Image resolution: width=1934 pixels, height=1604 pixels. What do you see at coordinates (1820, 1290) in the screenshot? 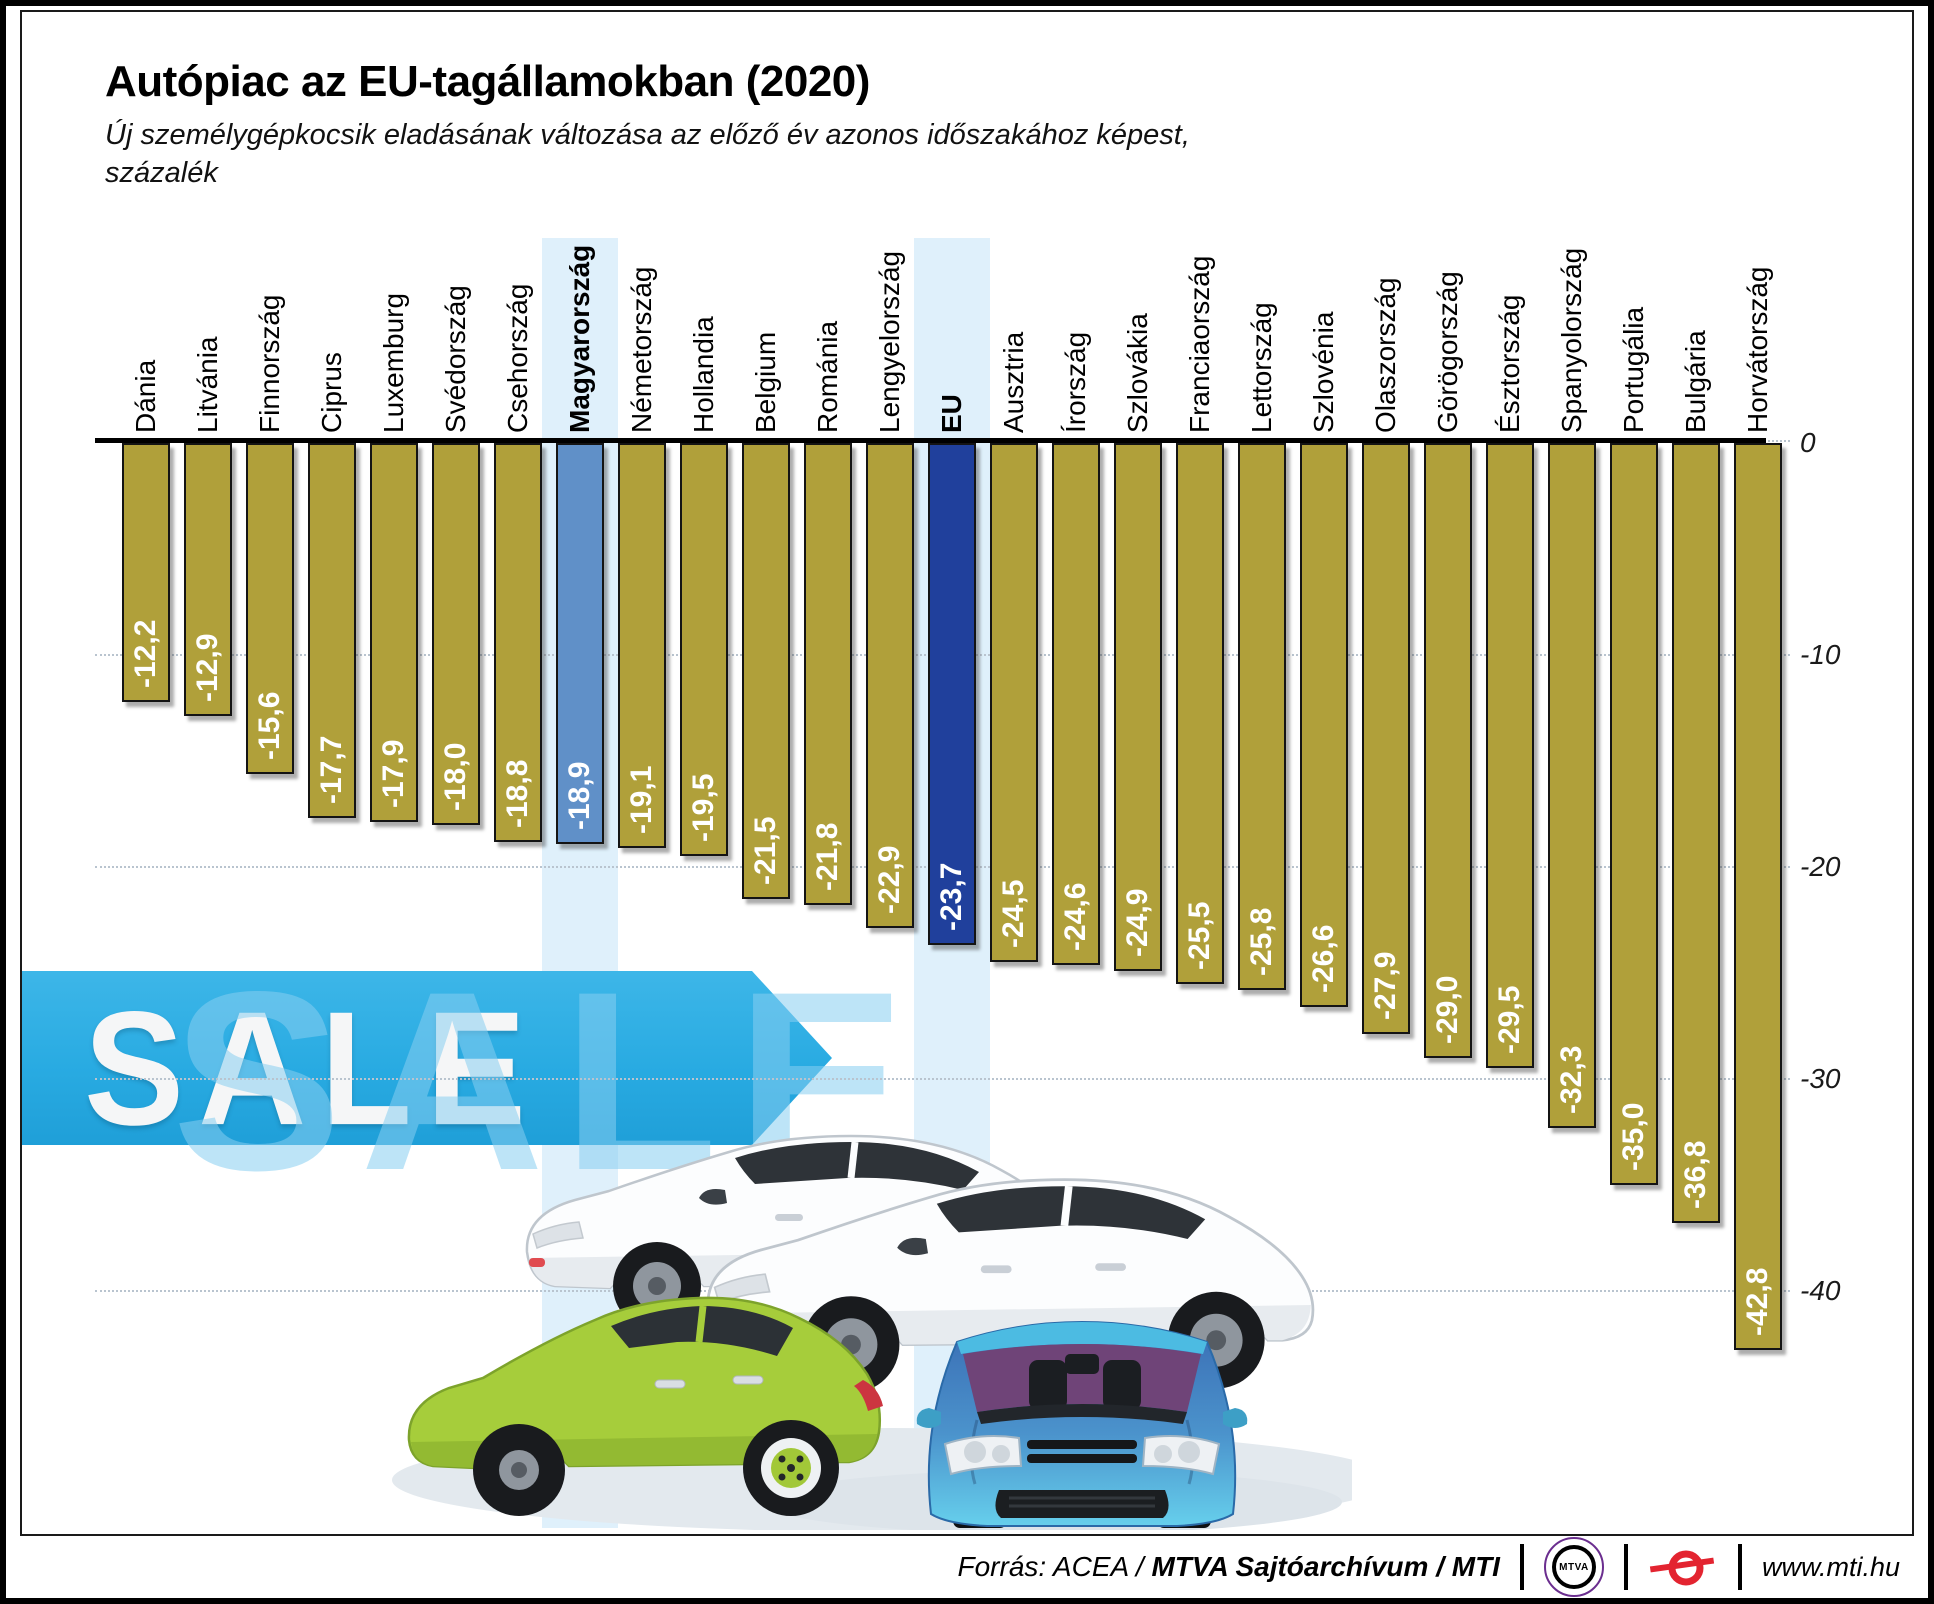
I see `y-axis-tick-label: -40` at bounding box center [1820, 1290].